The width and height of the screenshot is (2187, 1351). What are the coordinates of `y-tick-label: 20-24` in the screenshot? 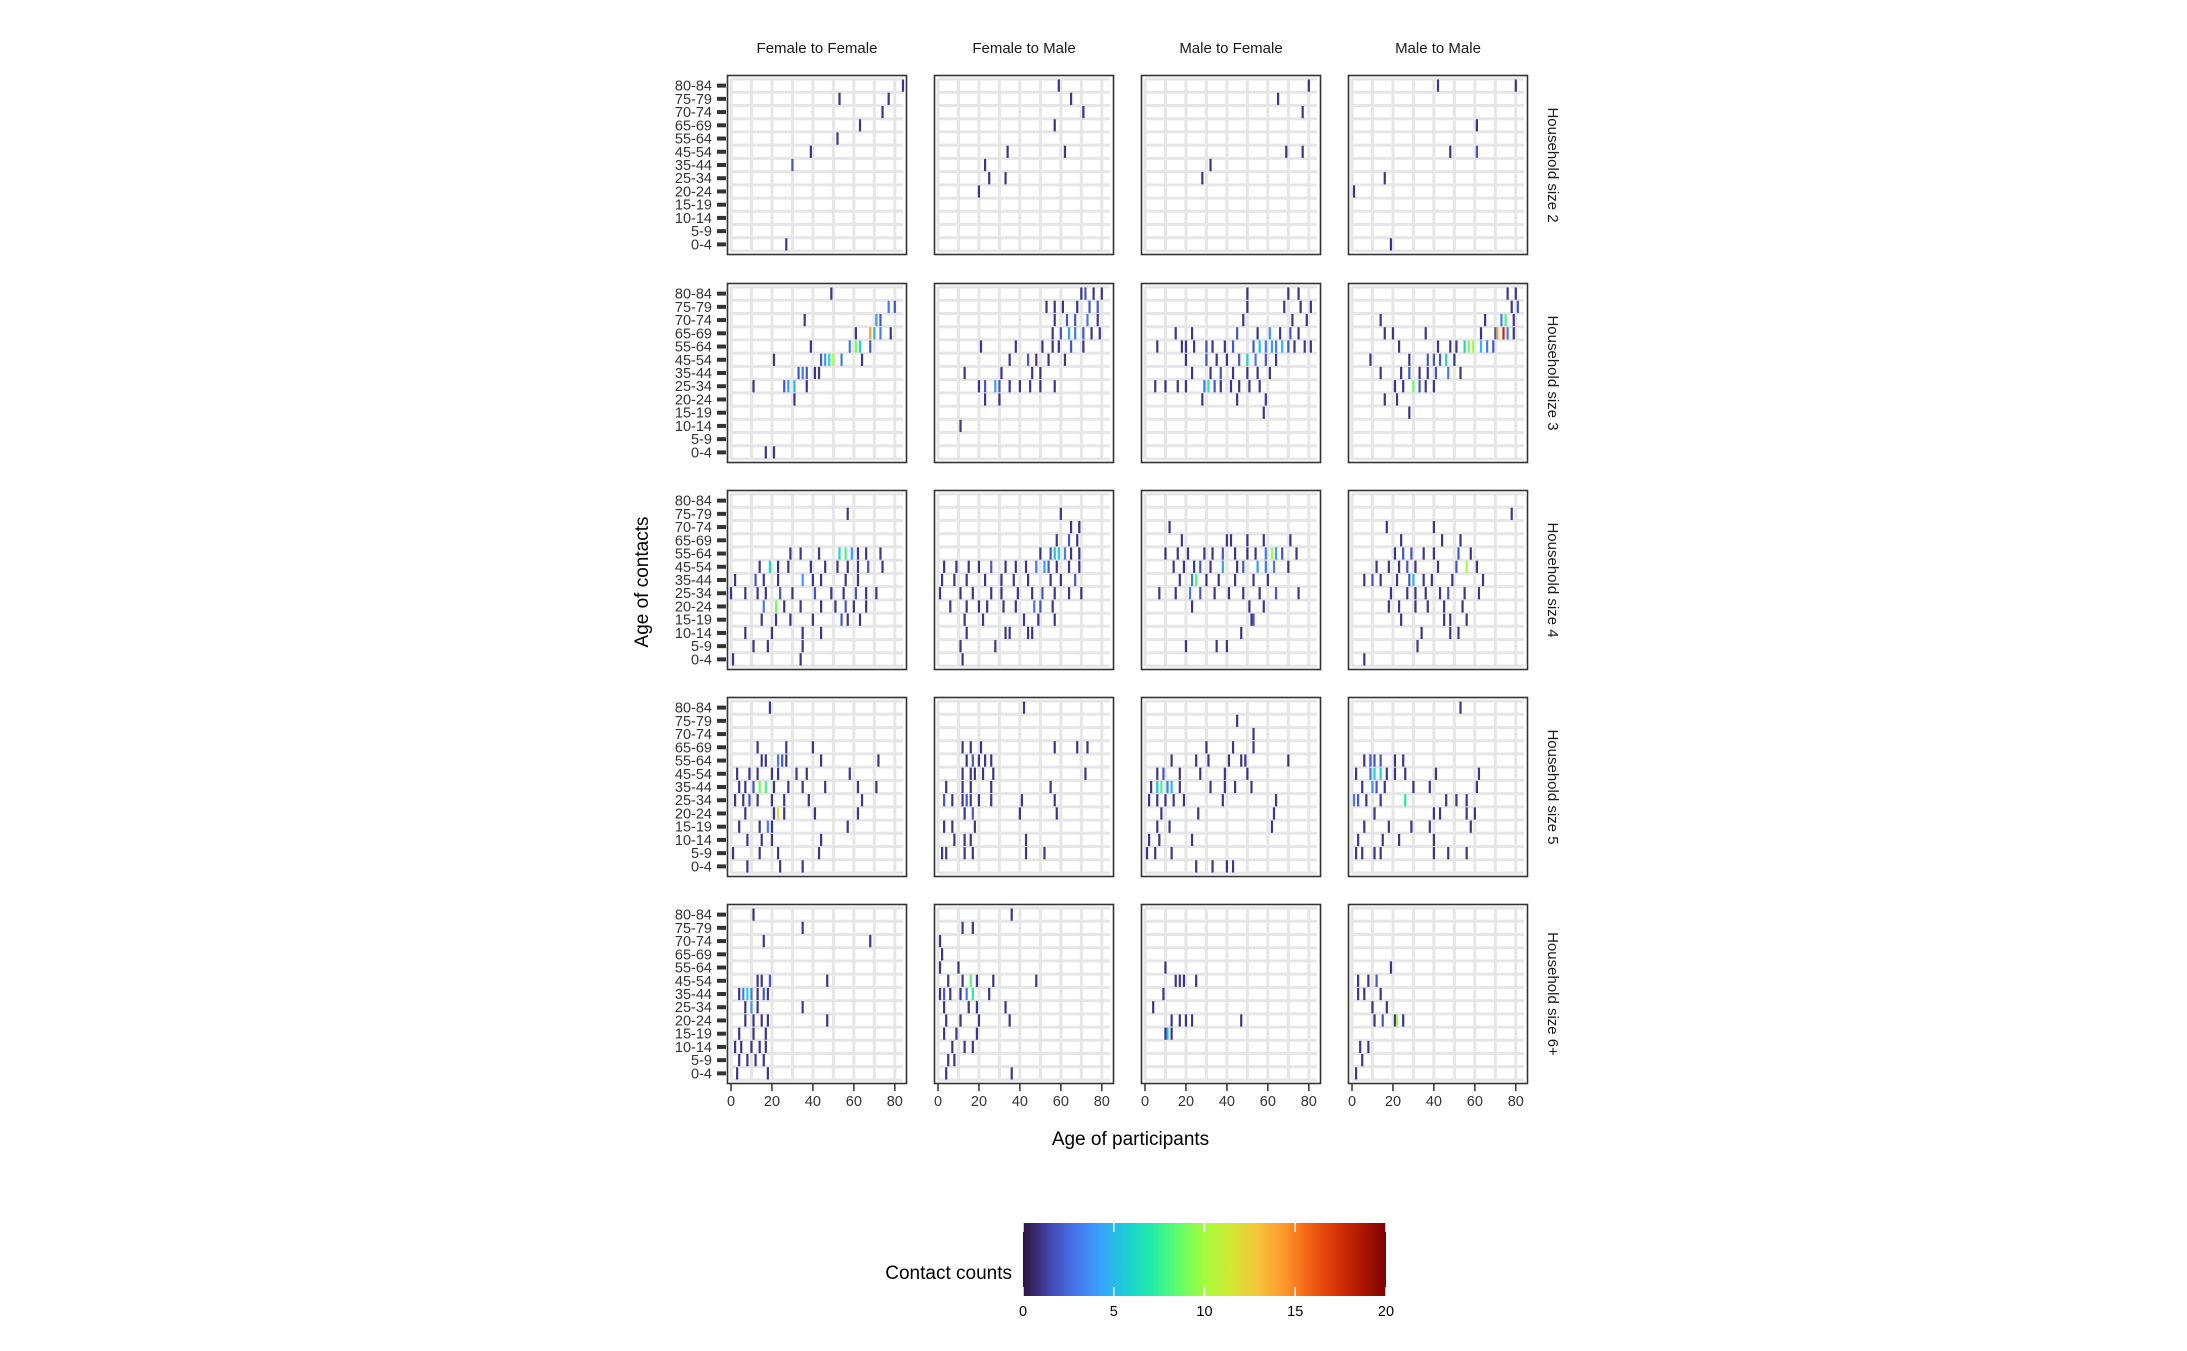 It's located at (693, 814).